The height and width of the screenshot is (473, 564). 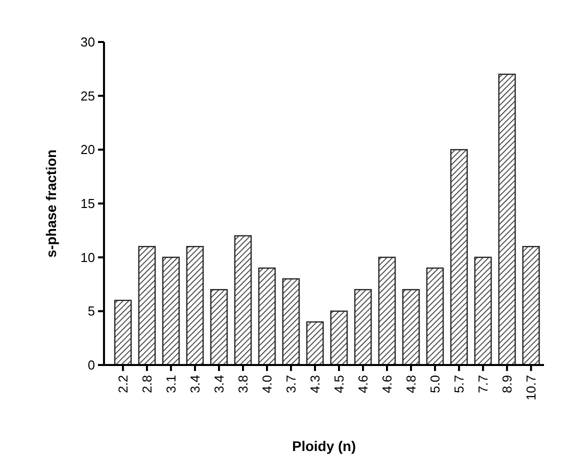 I want to click on x-tick-label: 8.9, so click(x=507, y=384).